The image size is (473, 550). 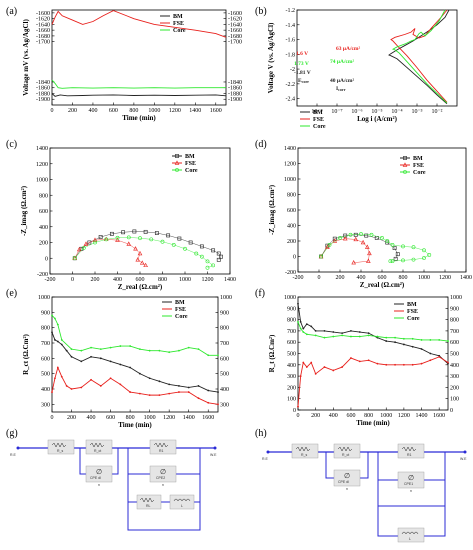 I want to click on annotation-fse-icorr: 63 μA/cm², so click(x=348, y=49).